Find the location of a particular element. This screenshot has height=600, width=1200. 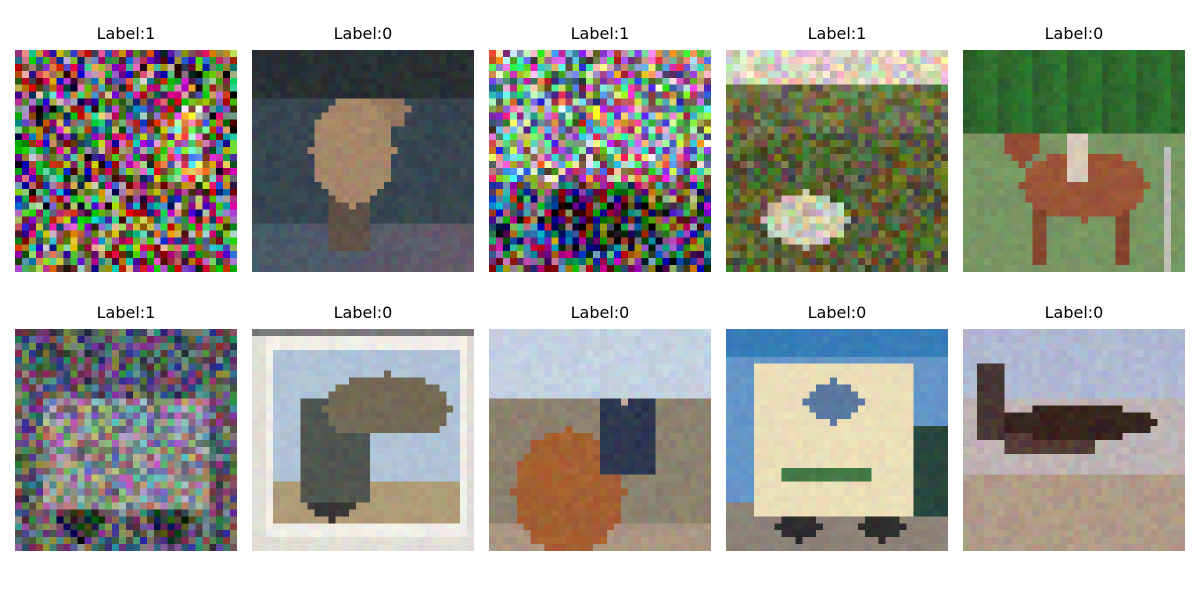

rider-horse-photo is located at coordinates (600, 440).